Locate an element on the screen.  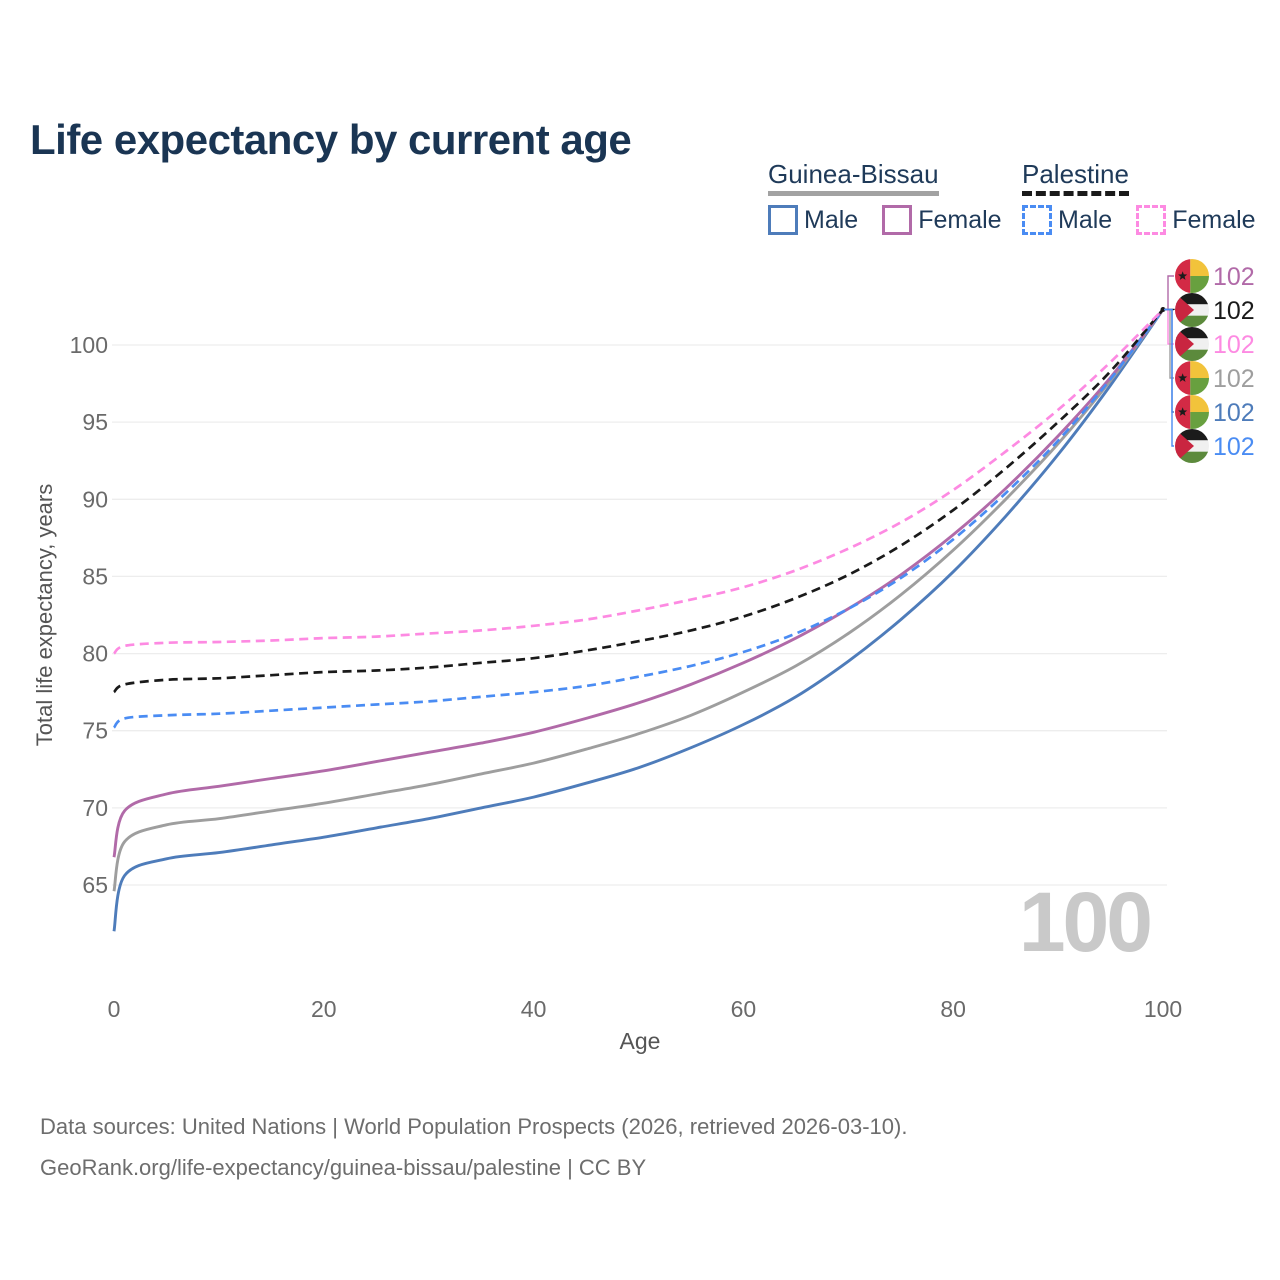
legend-swatch-palestine-female is located at coordinates (1151, 220).